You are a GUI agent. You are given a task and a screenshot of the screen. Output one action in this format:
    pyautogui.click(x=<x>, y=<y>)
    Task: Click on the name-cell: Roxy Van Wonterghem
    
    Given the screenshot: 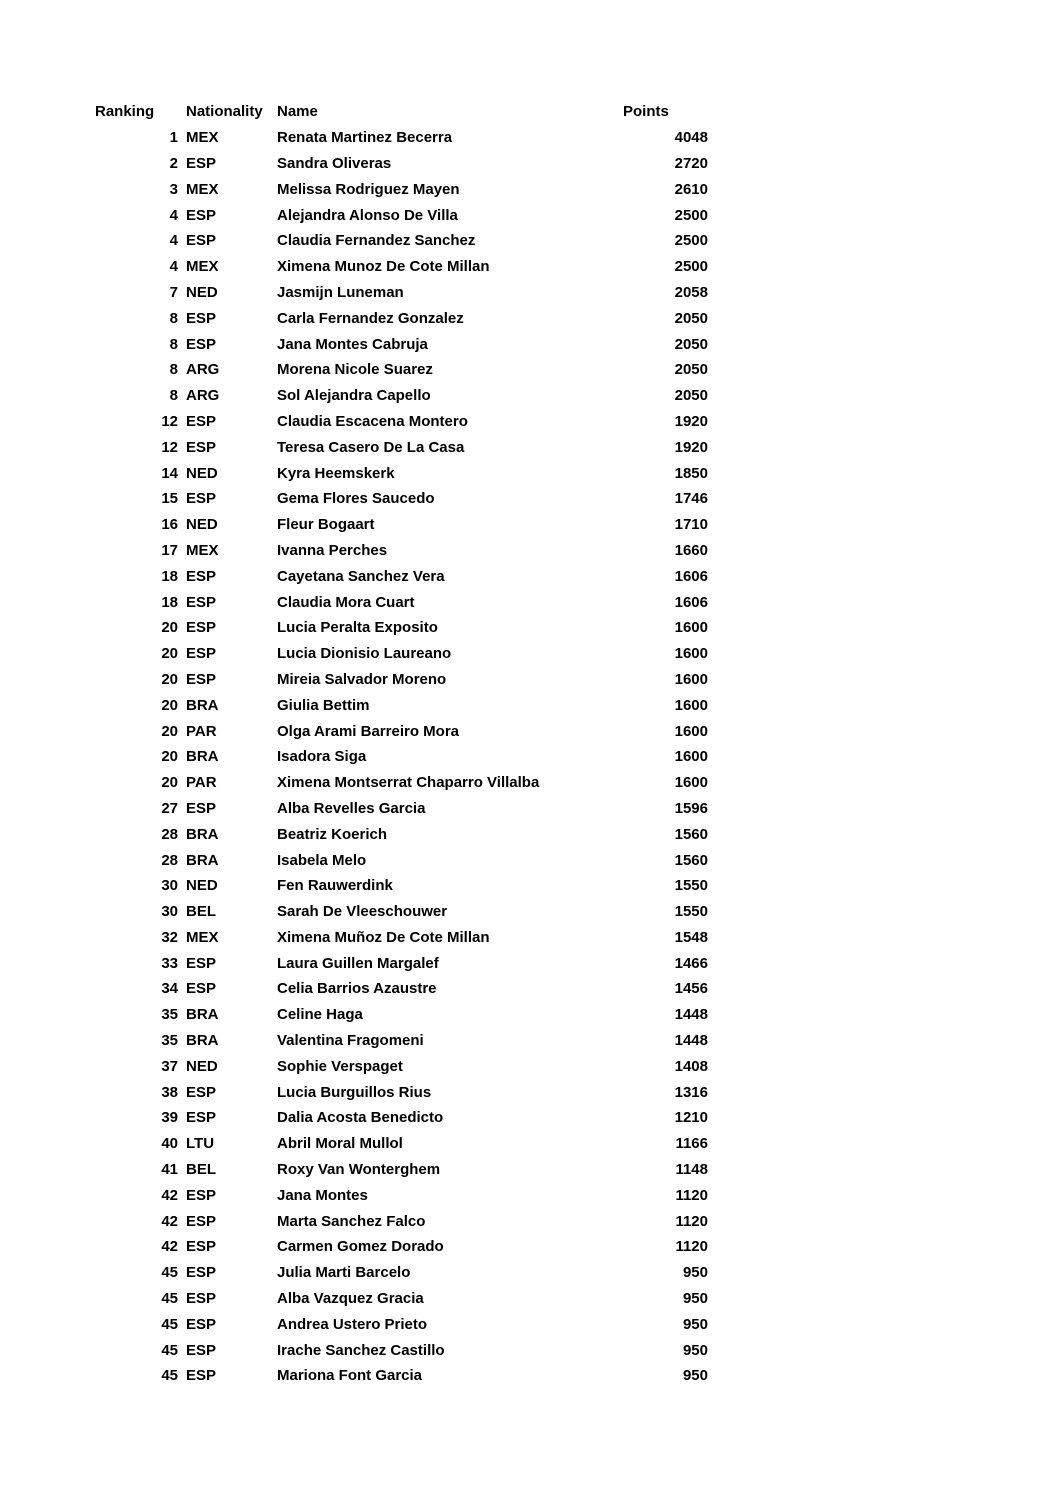 What is the action you would take?
    pyautogui.click(x=359, y=1170)
    